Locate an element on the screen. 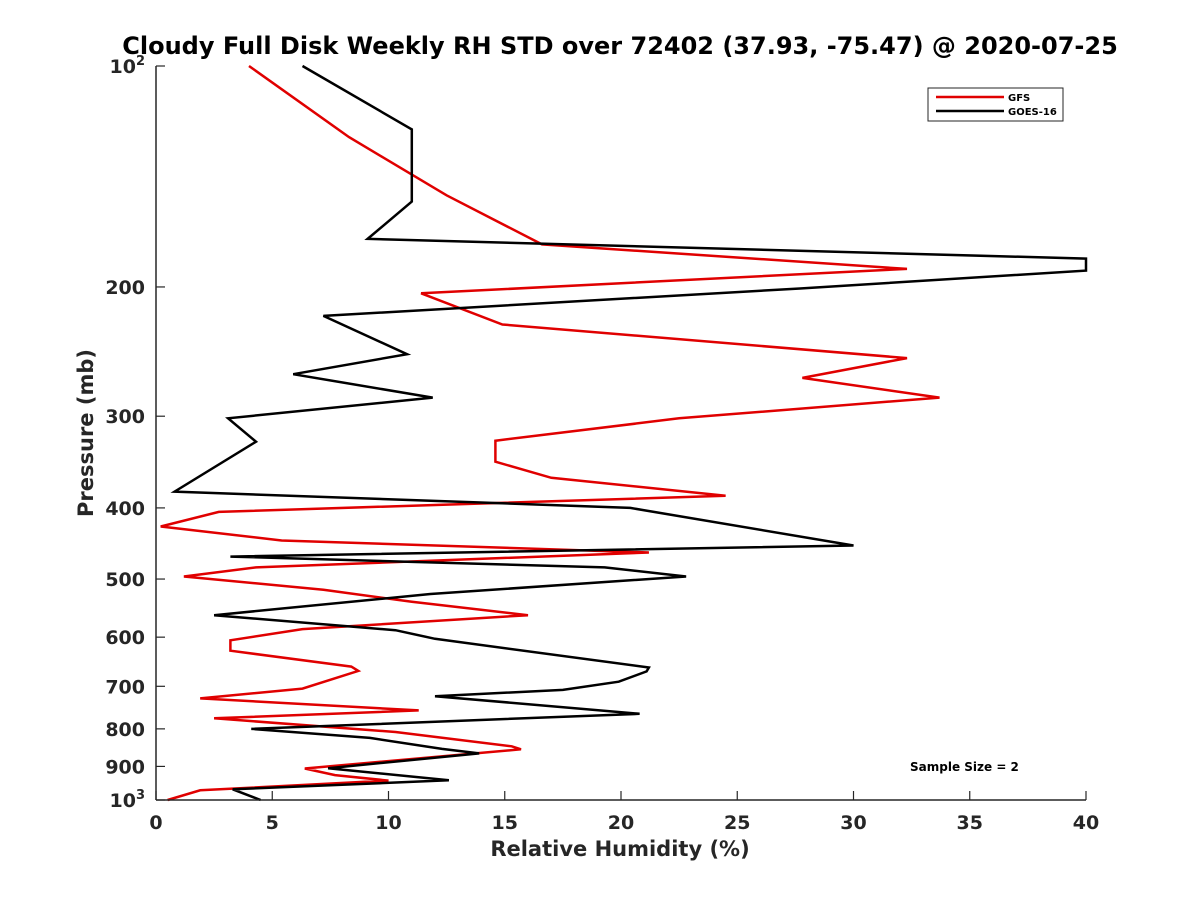 The image size is (1200, 900). x-tick-label: 10 is located at coordinates (388, 823).